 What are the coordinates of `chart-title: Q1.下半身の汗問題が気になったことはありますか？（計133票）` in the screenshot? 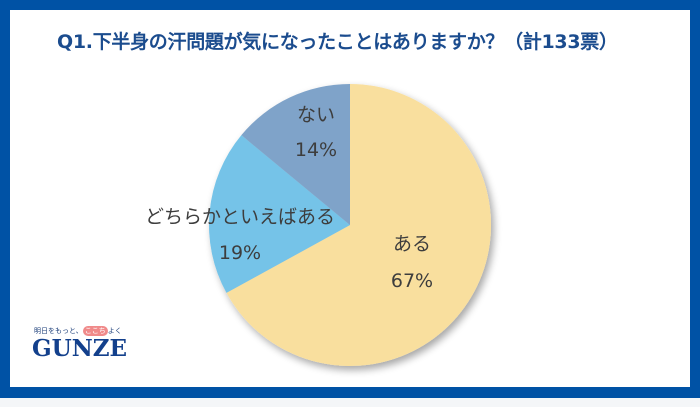 It's located at (337, 42).